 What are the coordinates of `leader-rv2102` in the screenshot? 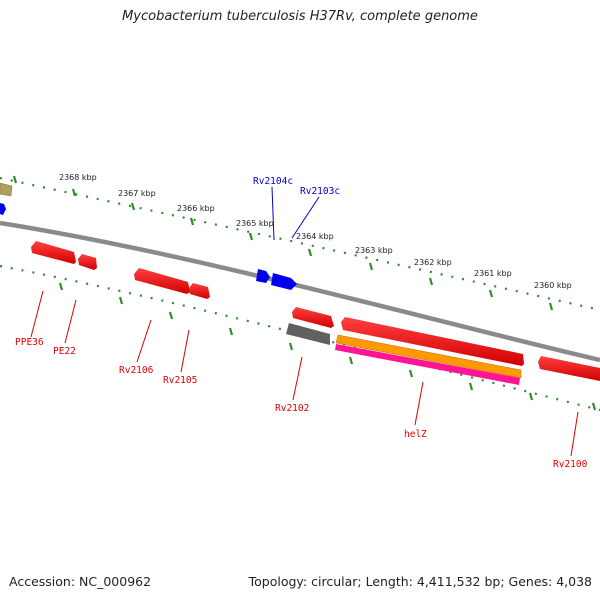 It's located at (297, 378).